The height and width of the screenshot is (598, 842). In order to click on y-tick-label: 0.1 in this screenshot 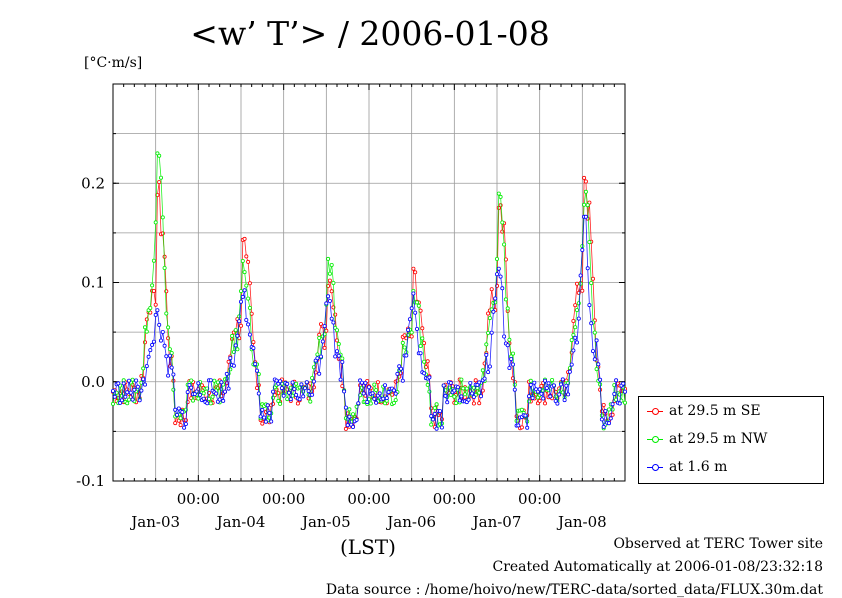, I will do `click(93, 283)`.